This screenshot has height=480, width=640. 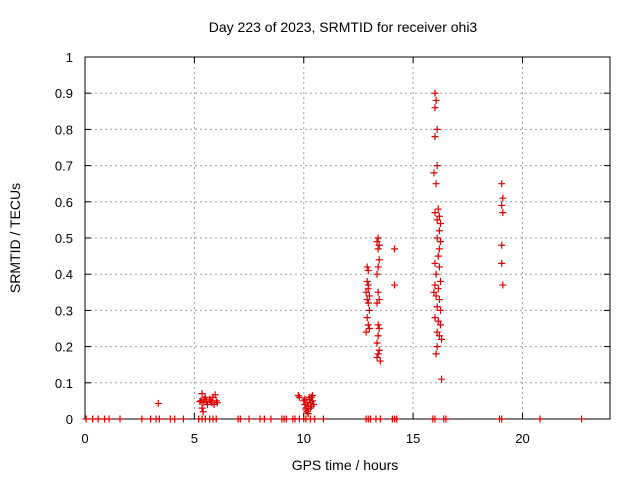 I want to click on x-tick-label: 5, so click(x=194, y=438).